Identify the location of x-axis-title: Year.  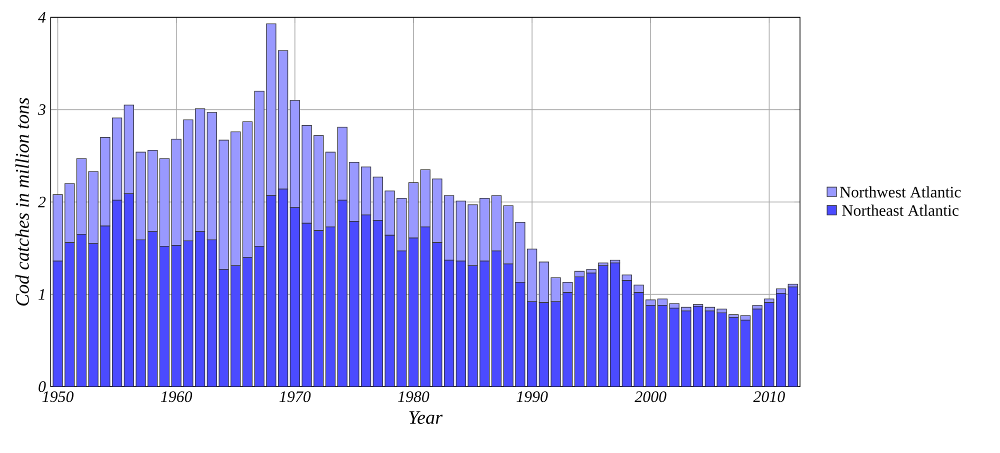
(426, 417).